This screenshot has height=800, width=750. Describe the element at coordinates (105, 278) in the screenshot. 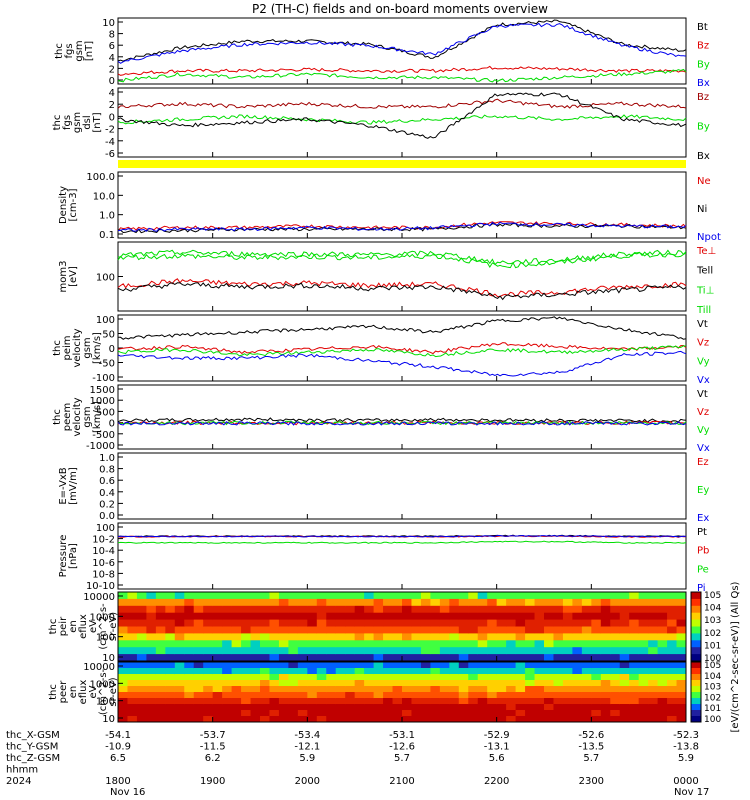

I see `y-tick-label: 100` at that location.